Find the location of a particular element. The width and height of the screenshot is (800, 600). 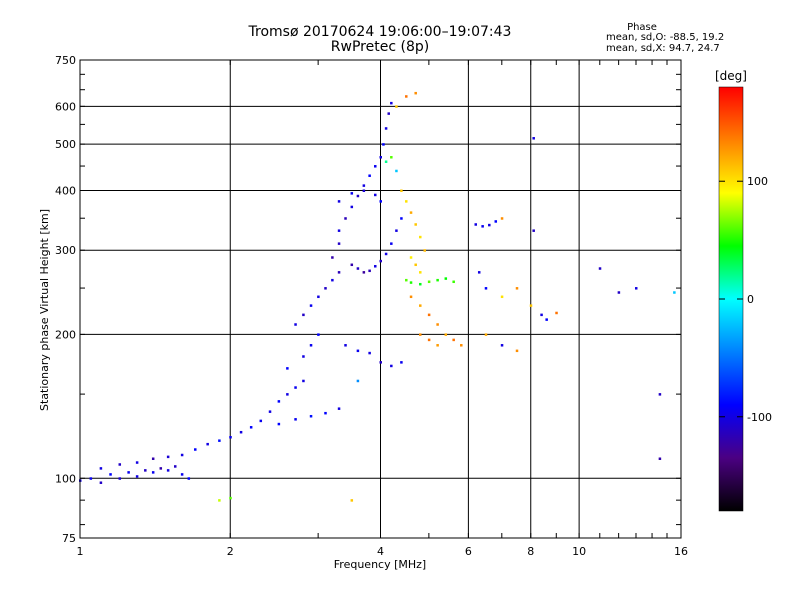

y-tick-label: 100 is located at coordinates (65, 478).